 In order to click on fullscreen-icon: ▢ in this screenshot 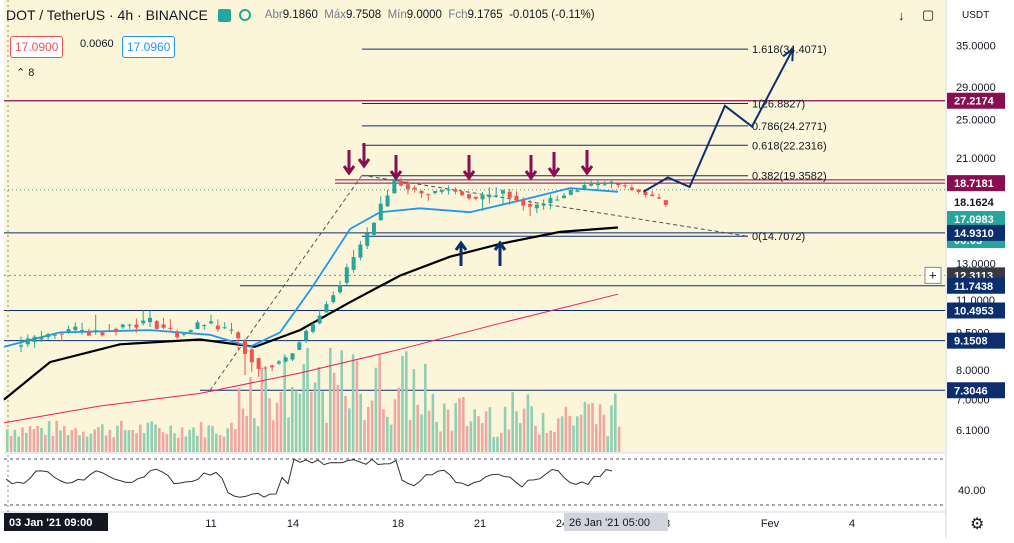, I will do `click(928, 14)`.